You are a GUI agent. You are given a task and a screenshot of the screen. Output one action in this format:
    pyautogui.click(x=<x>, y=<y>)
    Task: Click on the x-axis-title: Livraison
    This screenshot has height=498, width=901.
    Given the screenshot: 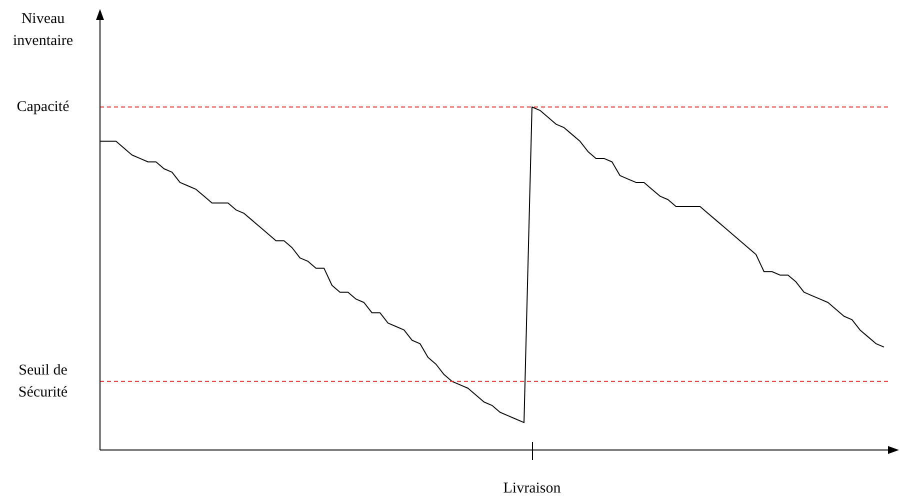 What is the action you would take?
    pyautogui.click(x=532, y=488)
    